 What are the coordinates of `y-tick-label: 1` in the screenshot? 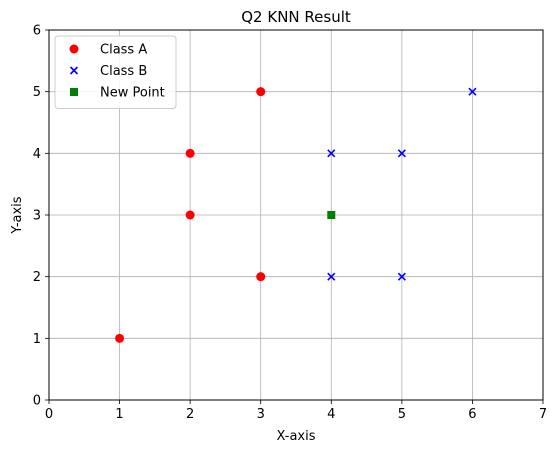 It's located at (37, 339).